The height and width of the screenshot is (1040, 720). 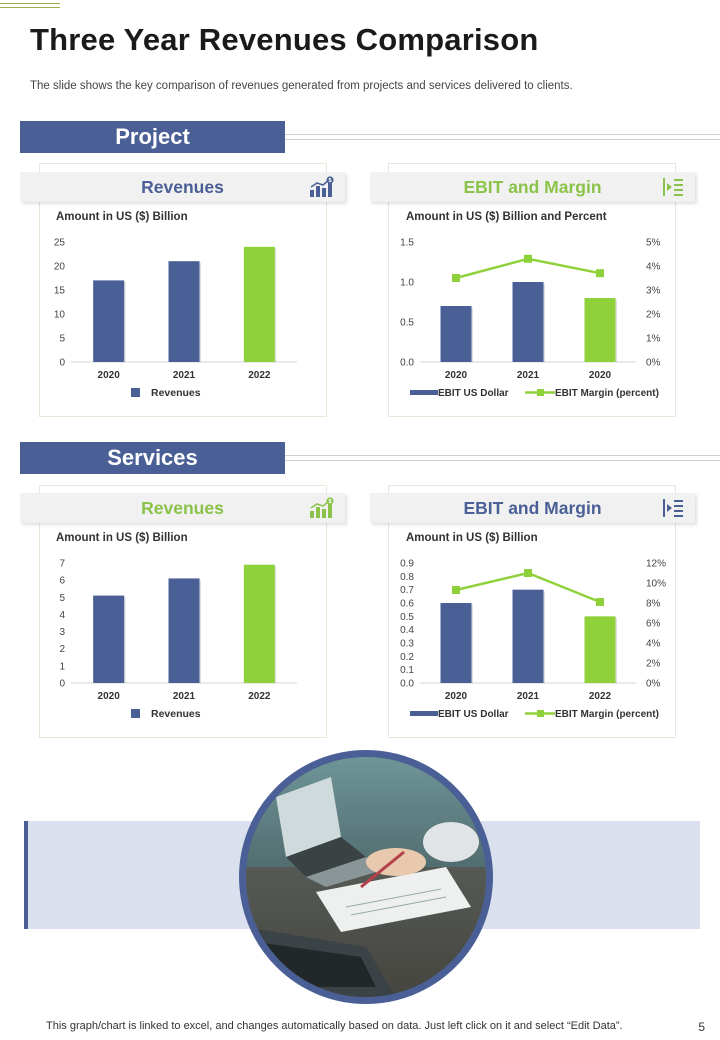 I want to click on y-tick-label: 20, so click(x=60, y=267).